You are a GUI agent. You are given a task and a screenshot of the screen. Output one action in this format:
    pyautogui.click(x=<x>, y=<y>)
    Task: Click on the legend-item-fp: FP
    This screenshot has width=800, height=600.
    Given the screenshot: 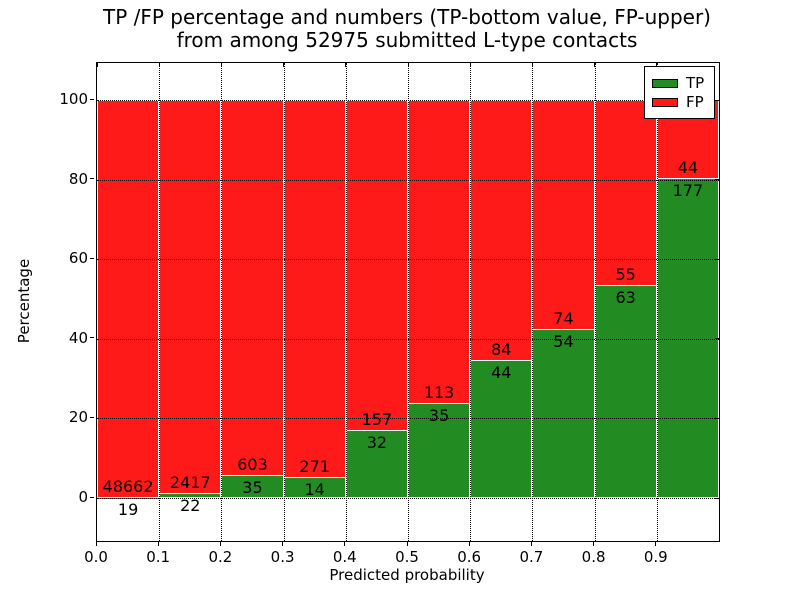 What is the action you would take?
    pyautogui.click(x=678, y=102)
    